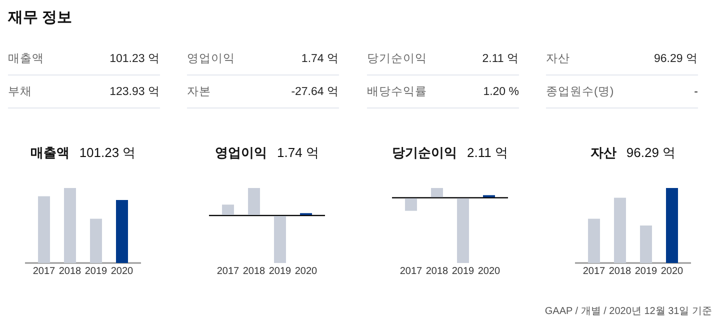  What do you see at coordinates (628, 311) in the screenshot?
I see `text: GAAP / 개별 / 2020년 12월 31일 기준` at bounding box center [628, 311].